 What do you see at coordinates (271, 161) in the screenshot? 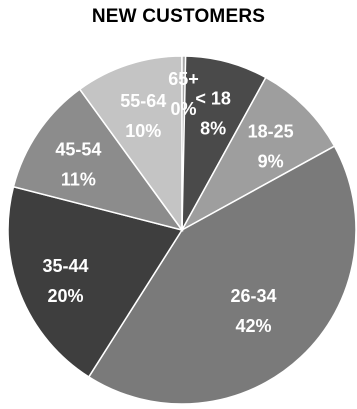
I see `slice-value-label: 9%` at bounding box center [271, 161].